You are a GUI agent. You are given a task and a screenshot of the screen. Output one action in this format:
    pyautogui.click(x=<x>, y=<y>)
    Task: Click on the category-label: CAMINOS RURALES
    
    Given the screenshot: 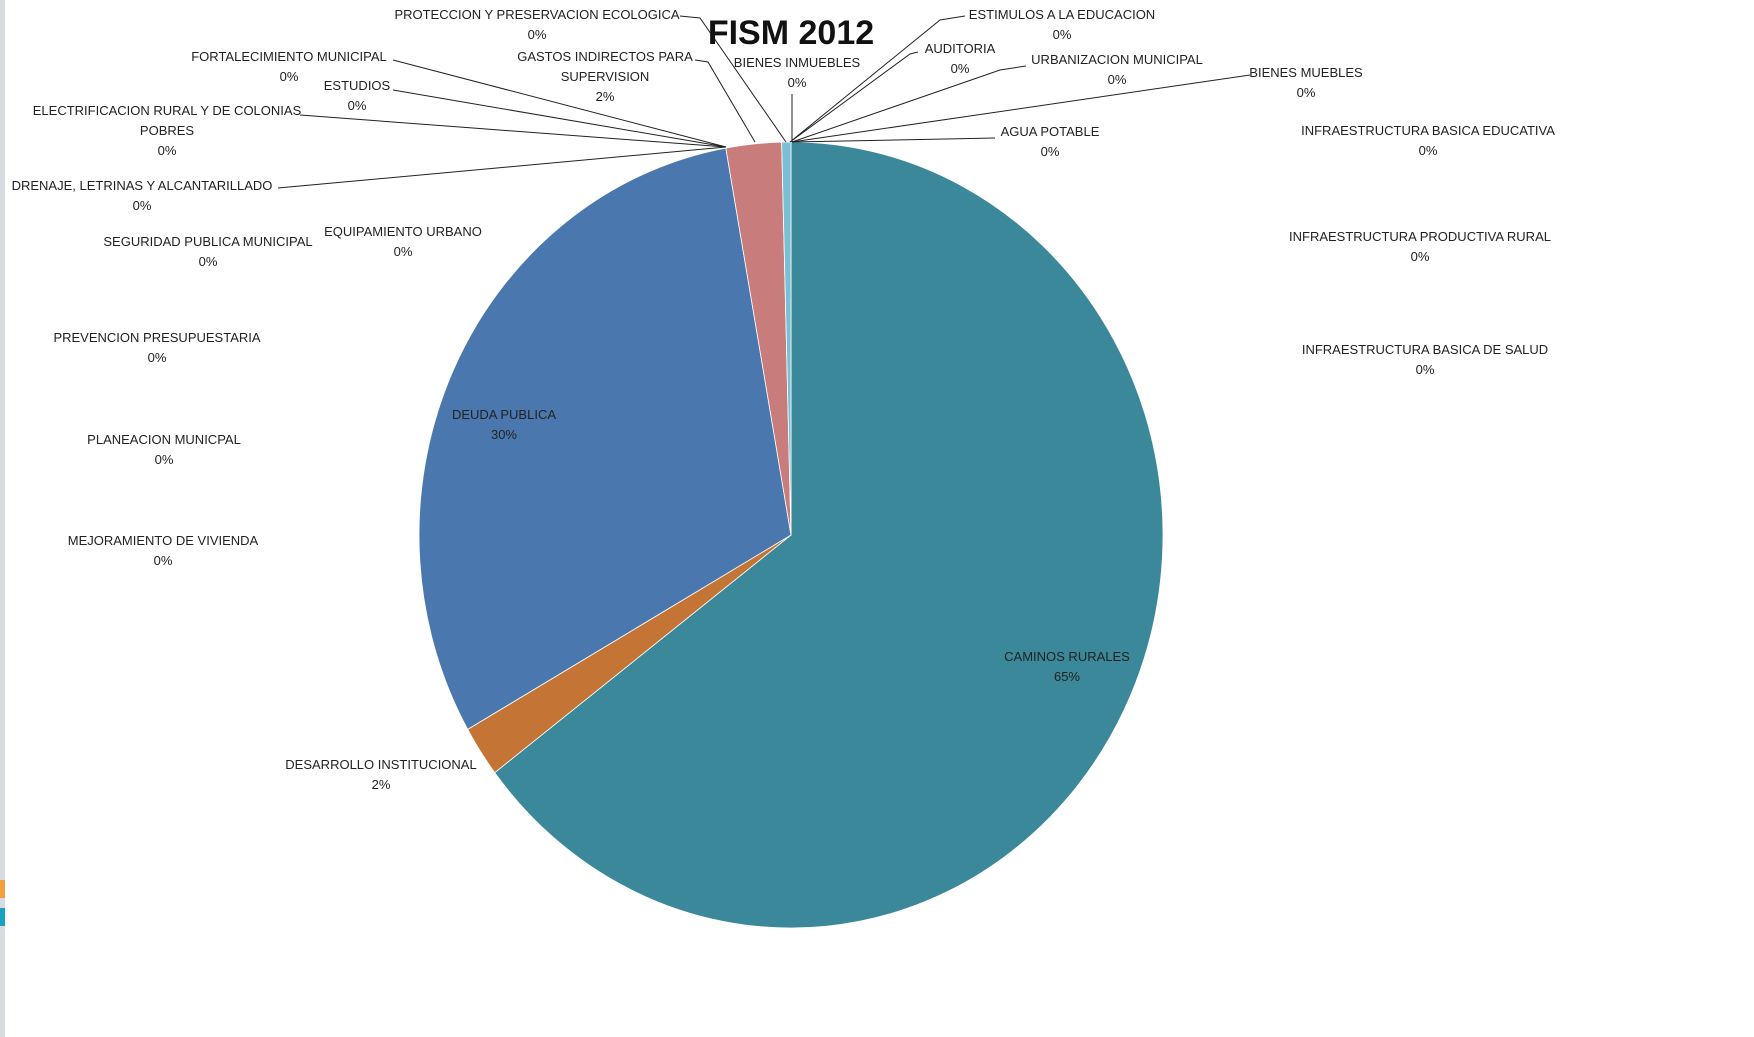 What is the action you would take?
    pyautogui.click(x=1067, y=656)
    